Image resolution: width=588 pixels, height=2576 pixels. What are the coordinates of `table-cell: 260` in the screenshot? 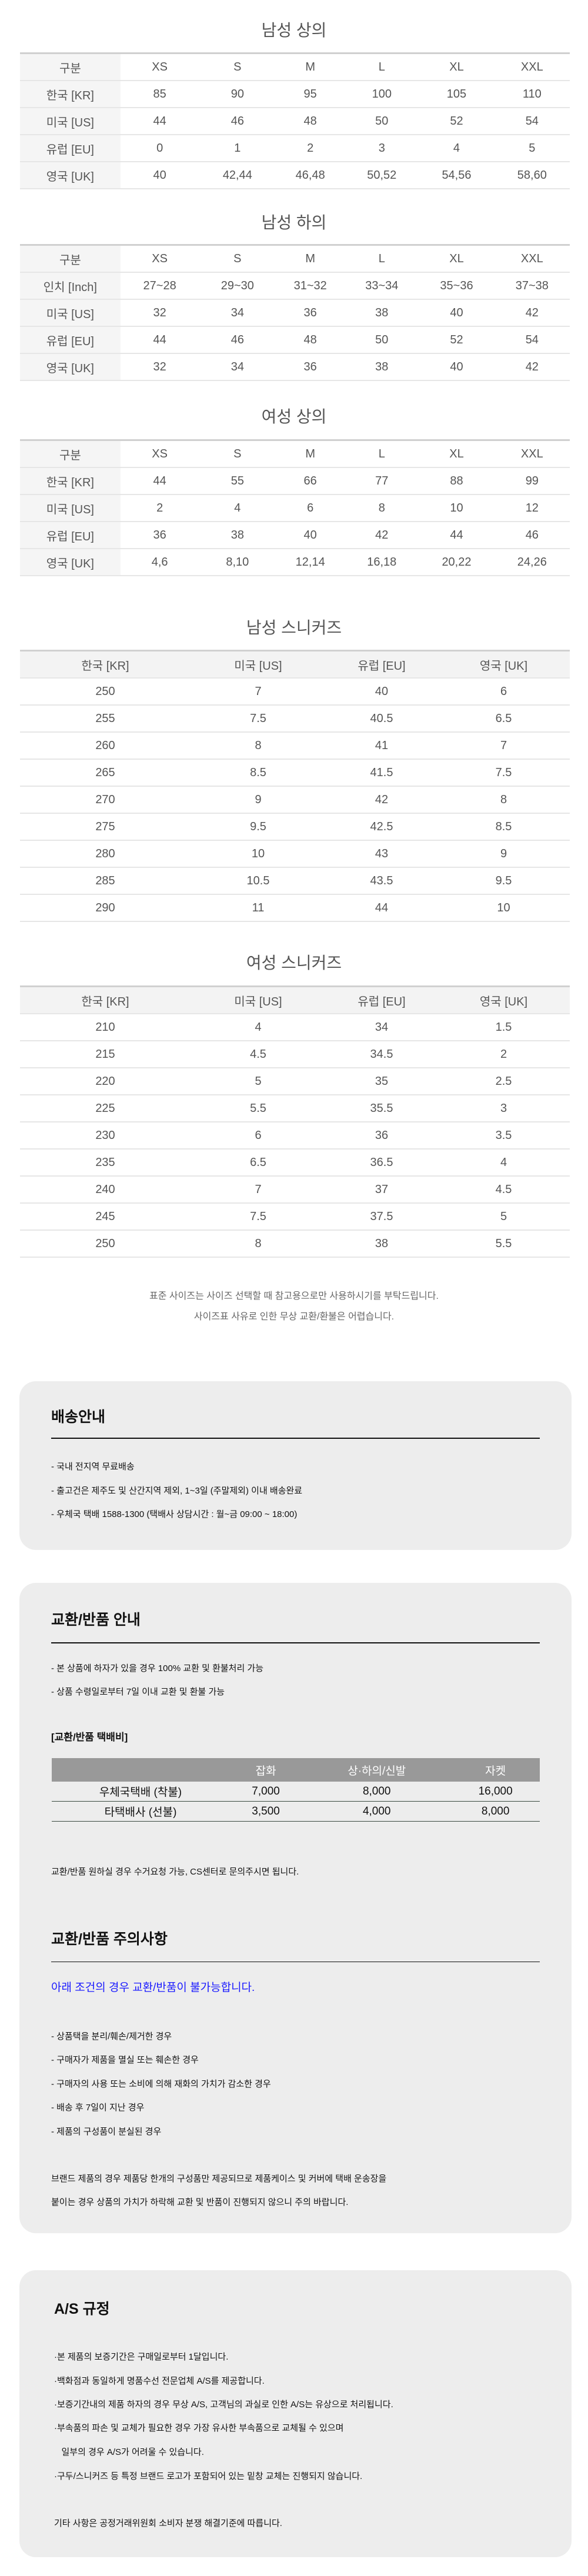 It's located at (105, 746).